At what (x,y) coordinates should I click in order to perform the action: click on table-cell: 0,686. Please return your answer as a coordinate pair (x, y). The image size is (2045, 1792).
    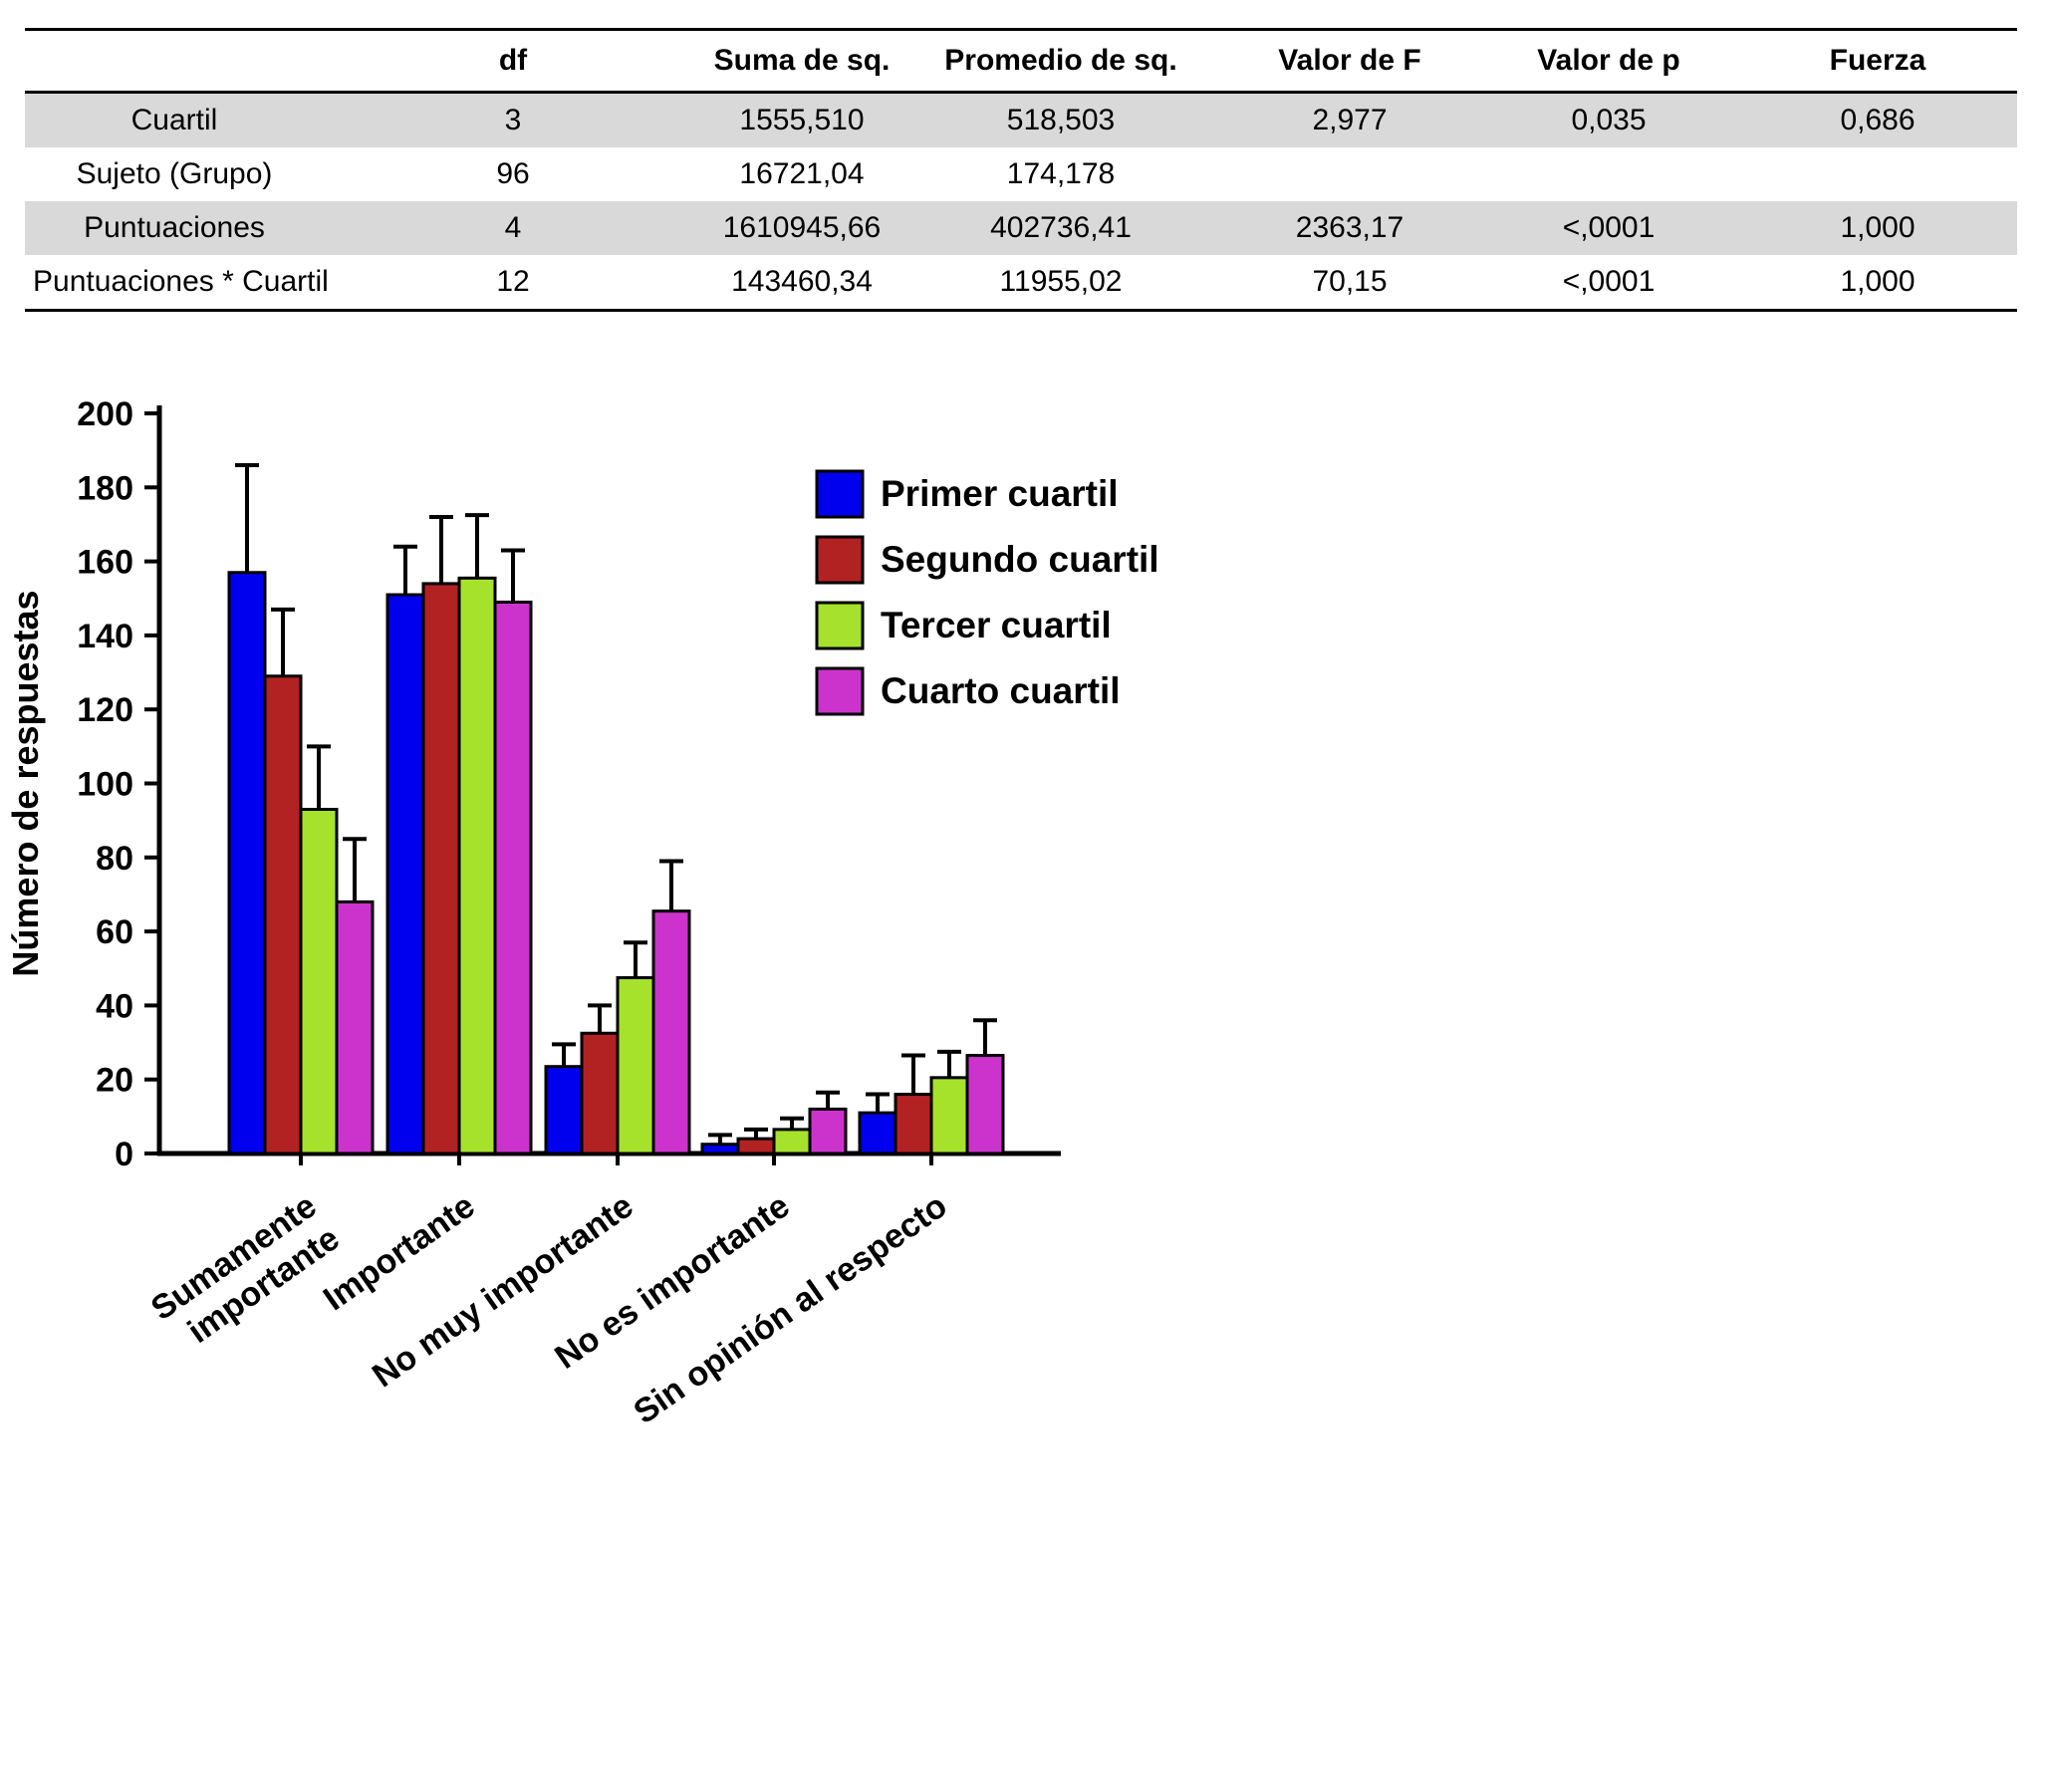
    Looking at the image, I should click on (1878, 120).